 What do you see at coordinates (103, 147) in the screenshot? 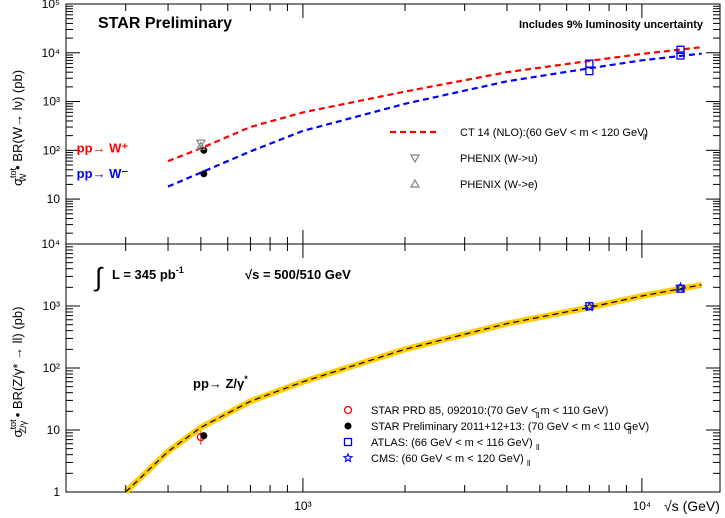
I see `w-process-label-0: pp→ W⁺` at bounding box center [103, 147].